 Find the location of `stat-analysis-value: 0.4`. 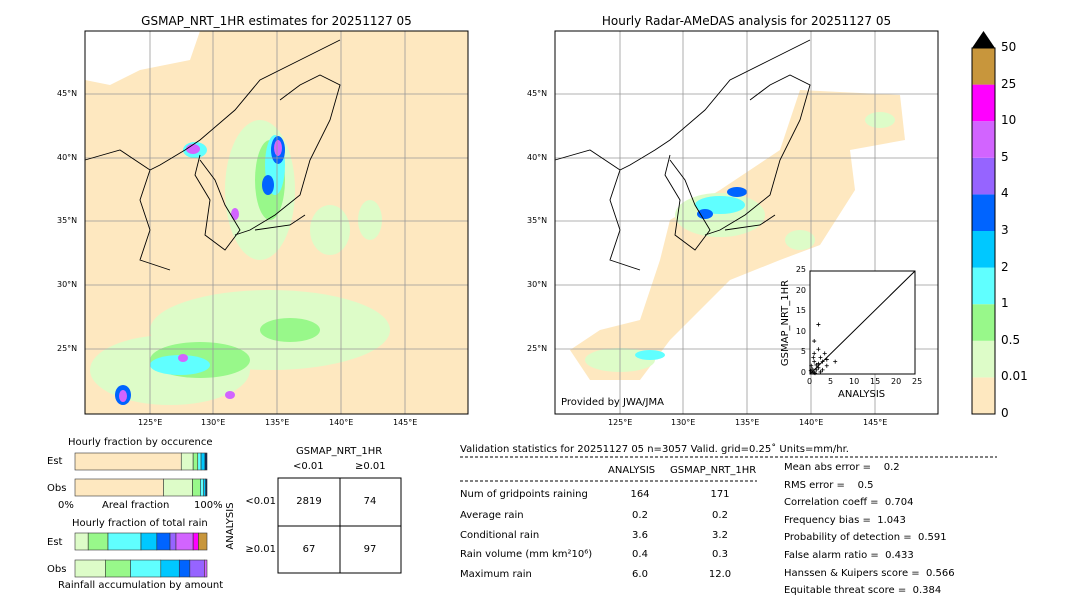

stat-analysis-value: 0.4 is located at coordinates (640, 554).